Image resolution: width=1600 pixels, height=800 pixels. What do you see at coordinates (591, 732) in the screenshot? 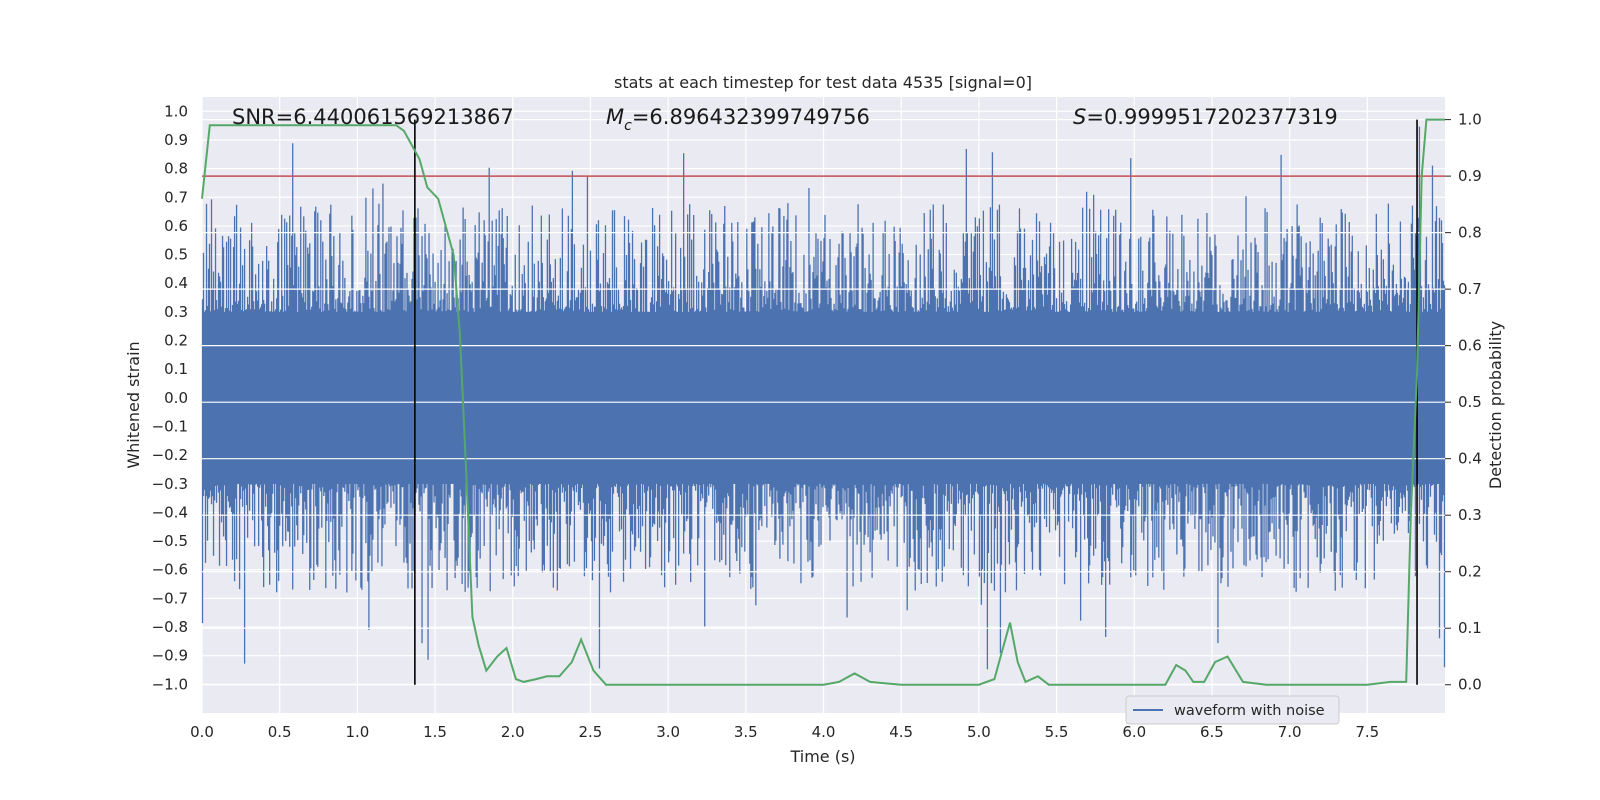
I see `x-tick-label: 2.5` at bounding box center [591, 732].